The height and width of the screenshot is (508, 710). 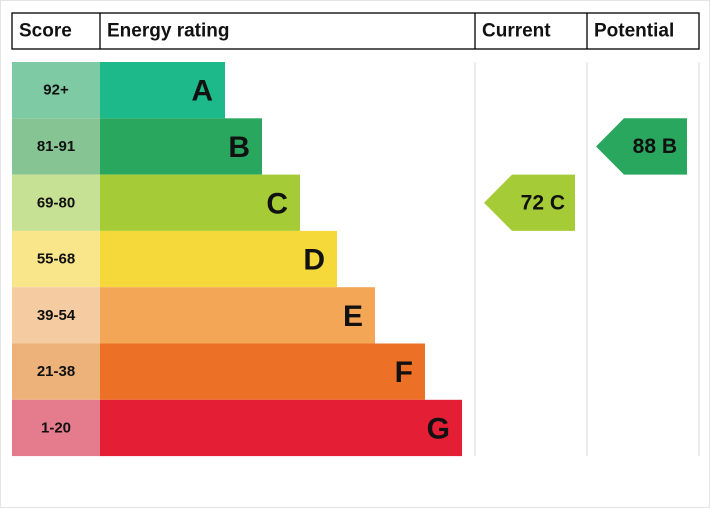 What do you see at coordinates (262, 371) in the screenshot?
I see `rating-bar-f` at bounding box center [262, 371].